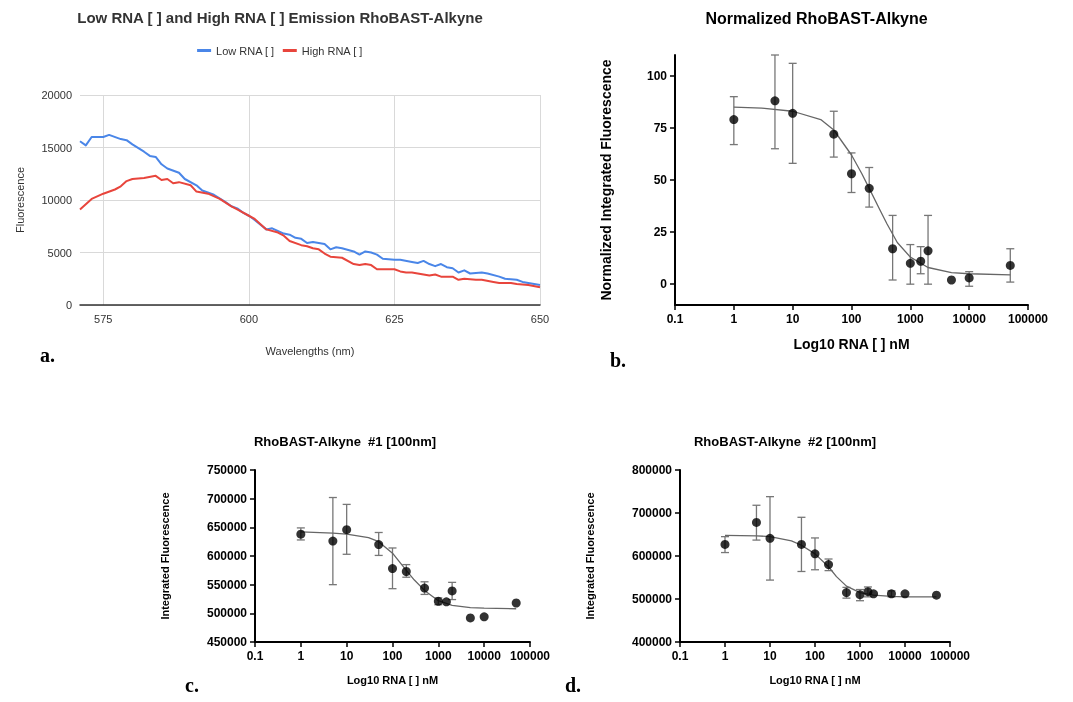 The width and height of the screenshot is (1073, 702). Describe the element at coordinates (280, 17) in the screenshot. I see `chart-title: Low RNA [ ] and High RNA [ ] Emission RhoBAST-Alkyne` at that location.